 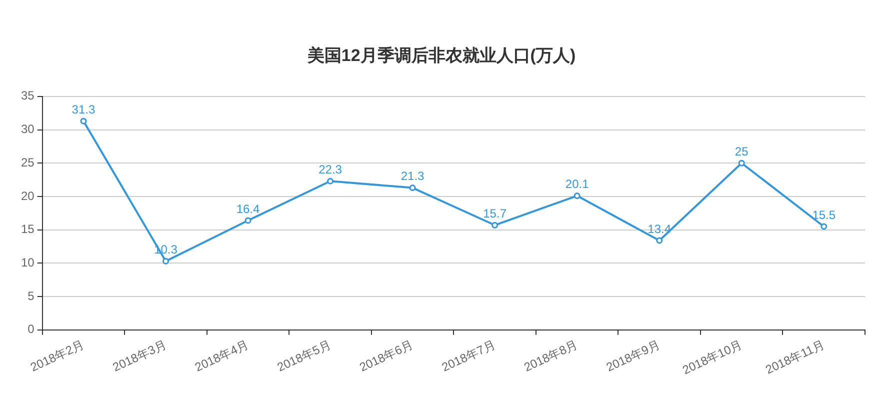 I want to click on y-tick-label: 20, so click(x=27, y=195).